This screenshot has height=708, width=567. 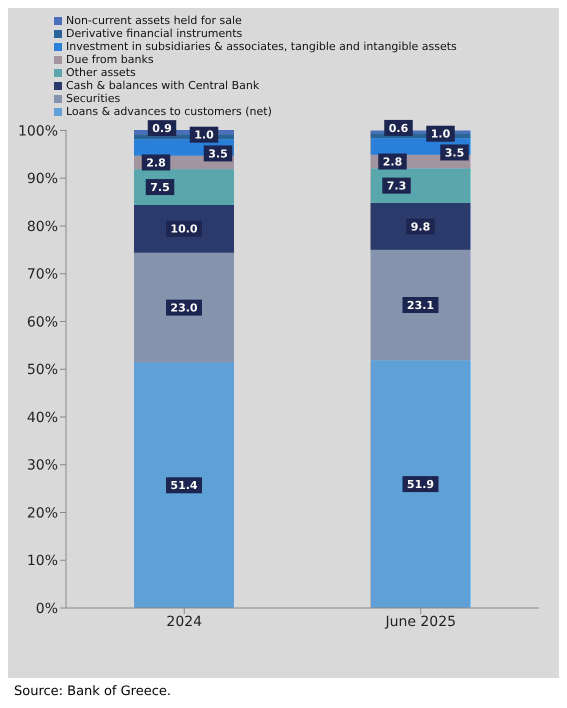 I want to click on y-tick-label: 50%, so click(x=42, y=370).